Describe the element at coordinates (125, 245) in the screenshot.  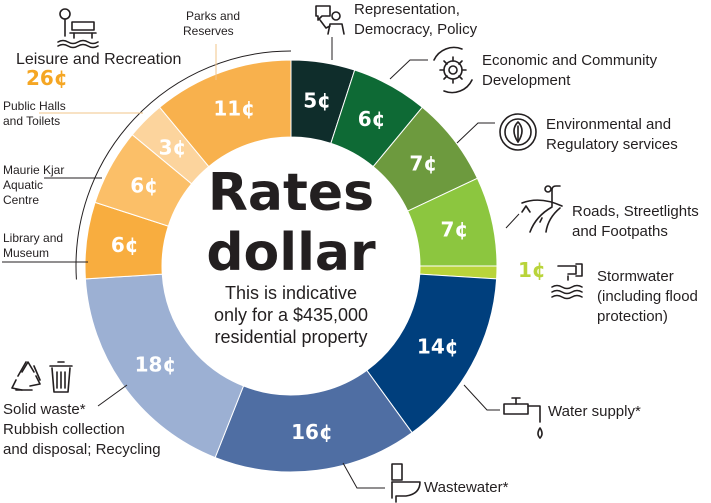
I see `slice-value-8: 6¢` at that location.